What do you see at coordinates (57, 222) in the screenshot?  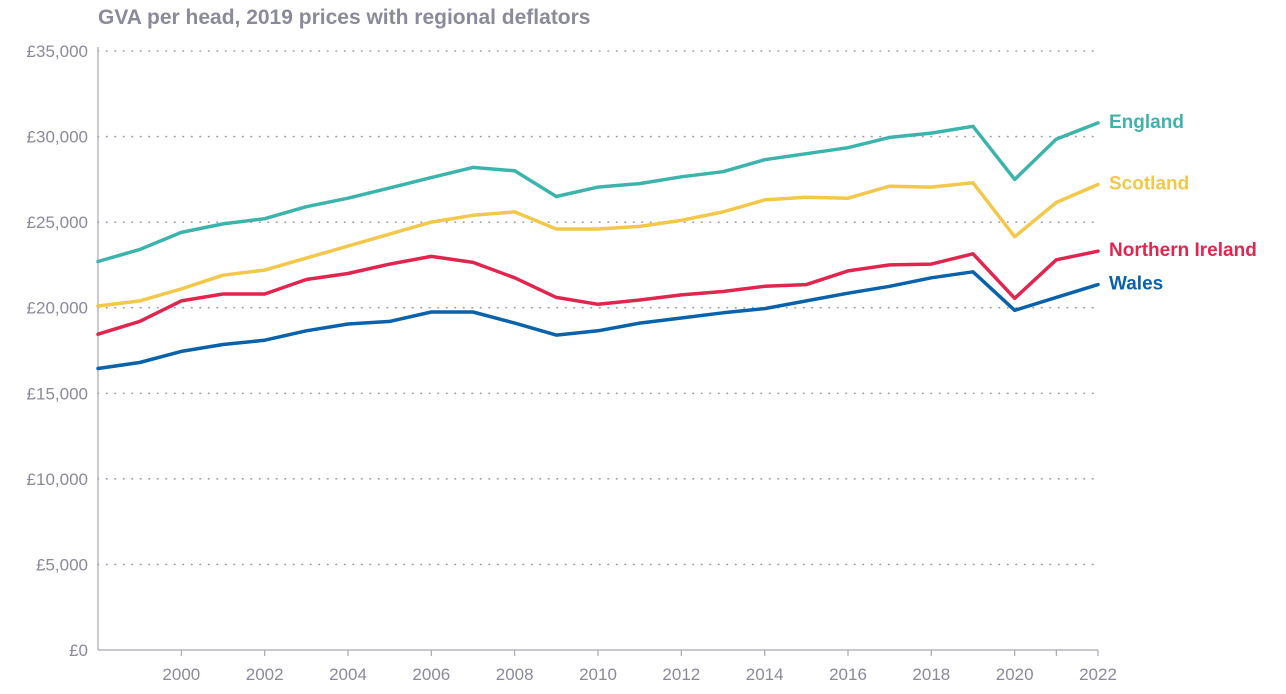 I see `y-tick-label: £25,000` at bounding box center [57, 222].